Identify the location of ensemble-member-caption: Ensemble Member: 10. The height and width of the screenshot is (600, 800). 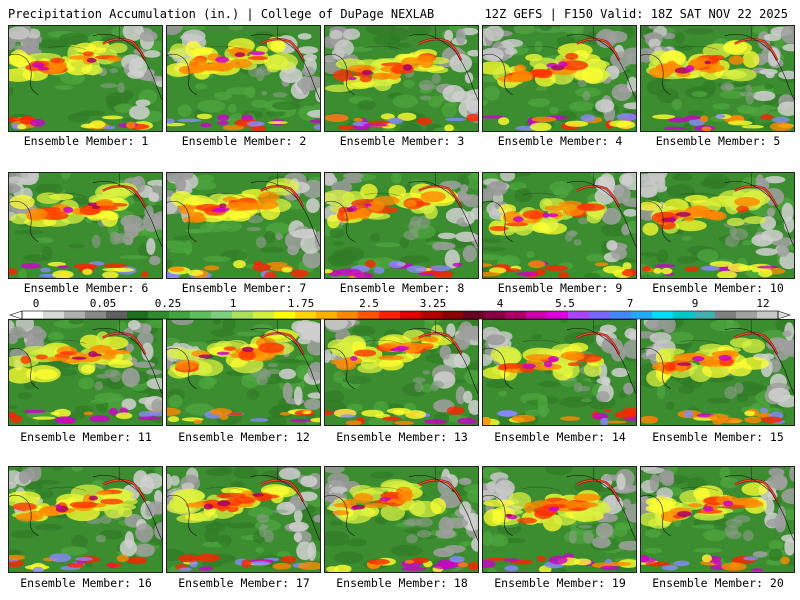
(718, 288).